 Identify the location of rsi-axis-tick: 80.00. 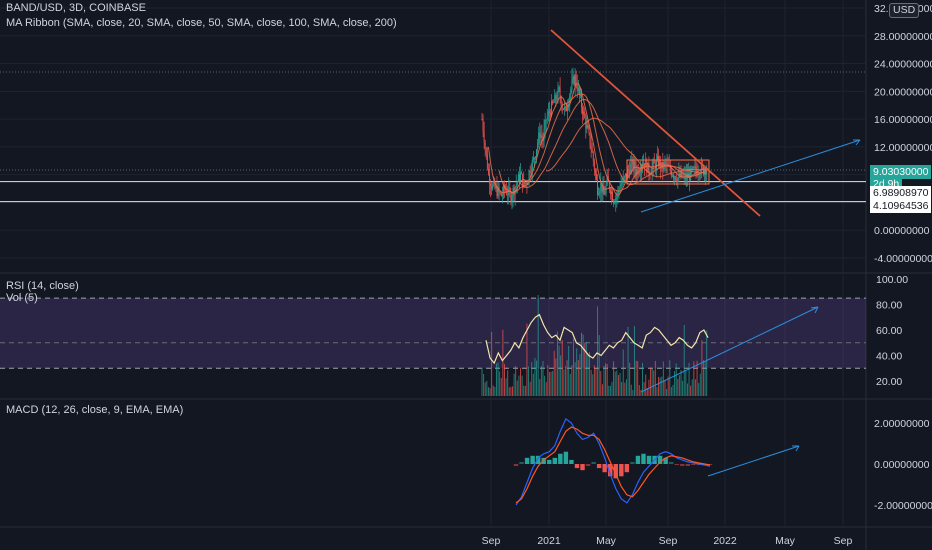
(889, 306).